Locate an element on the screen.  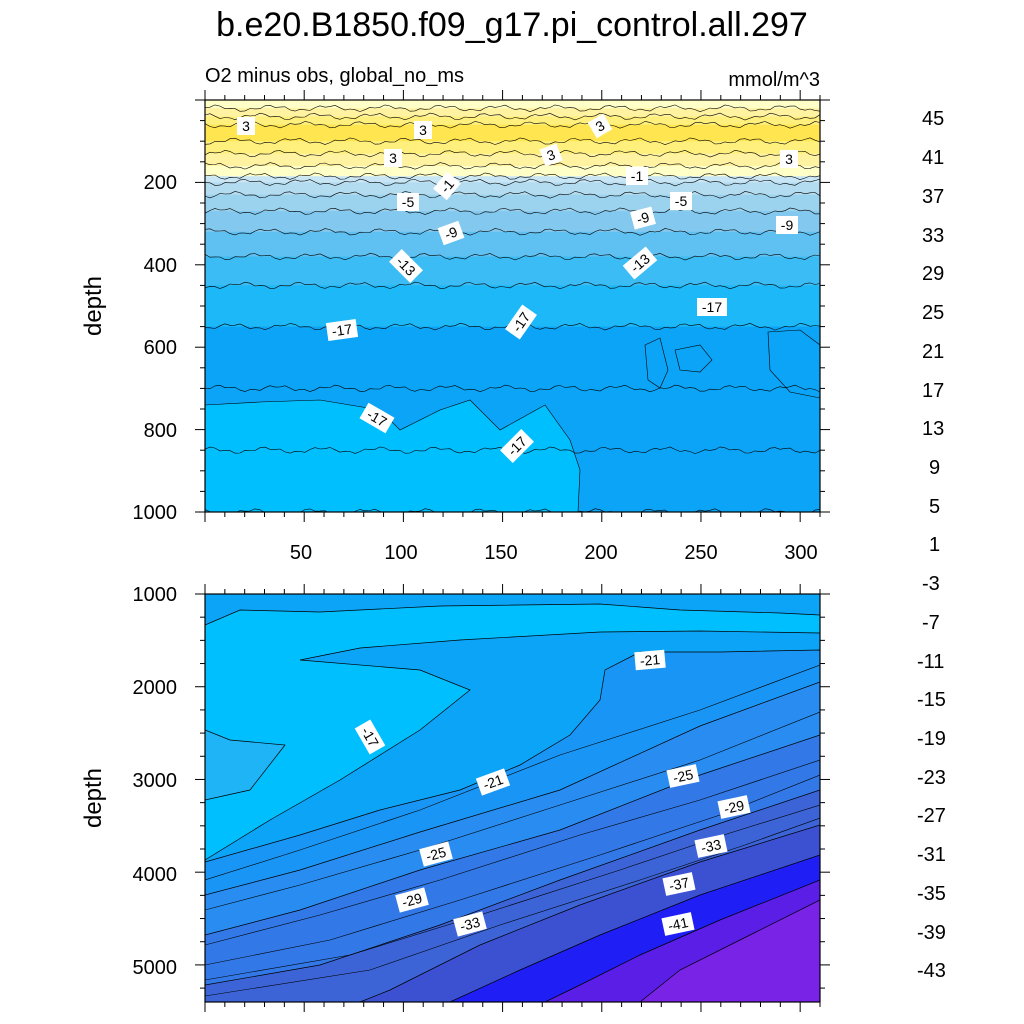
bottom-region-m43 is located at coordinates (729, 950).